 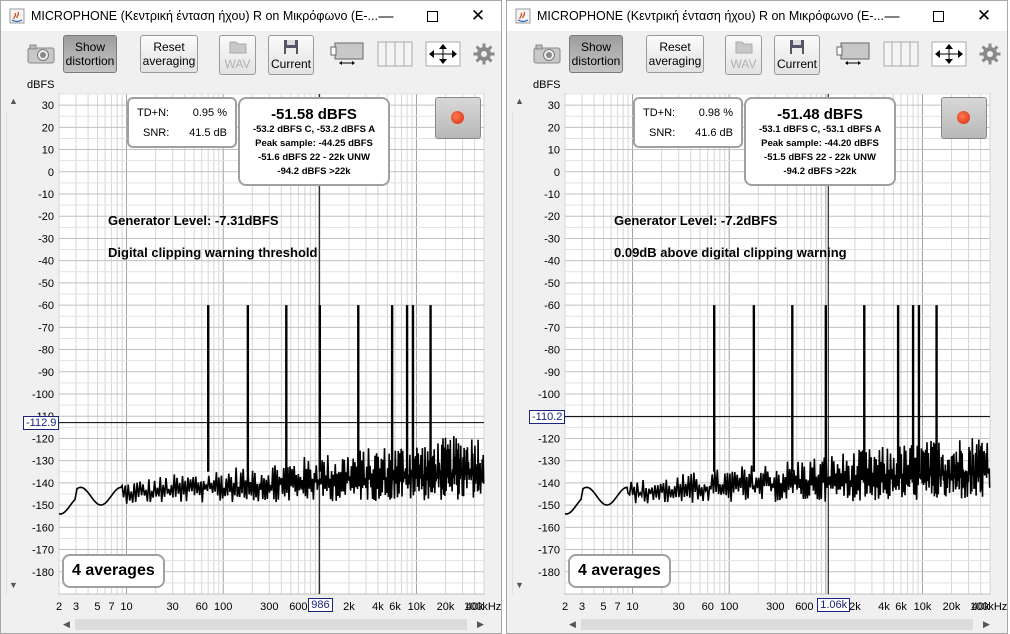 I want to click on y-tick-label: -60, so click(x=552, y=306).